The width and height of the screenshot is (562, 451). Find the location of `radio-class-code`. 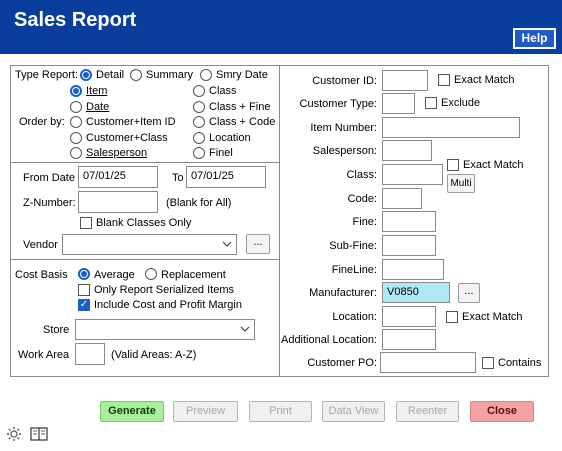

radio-class-code is located at coordinates (199, 122).